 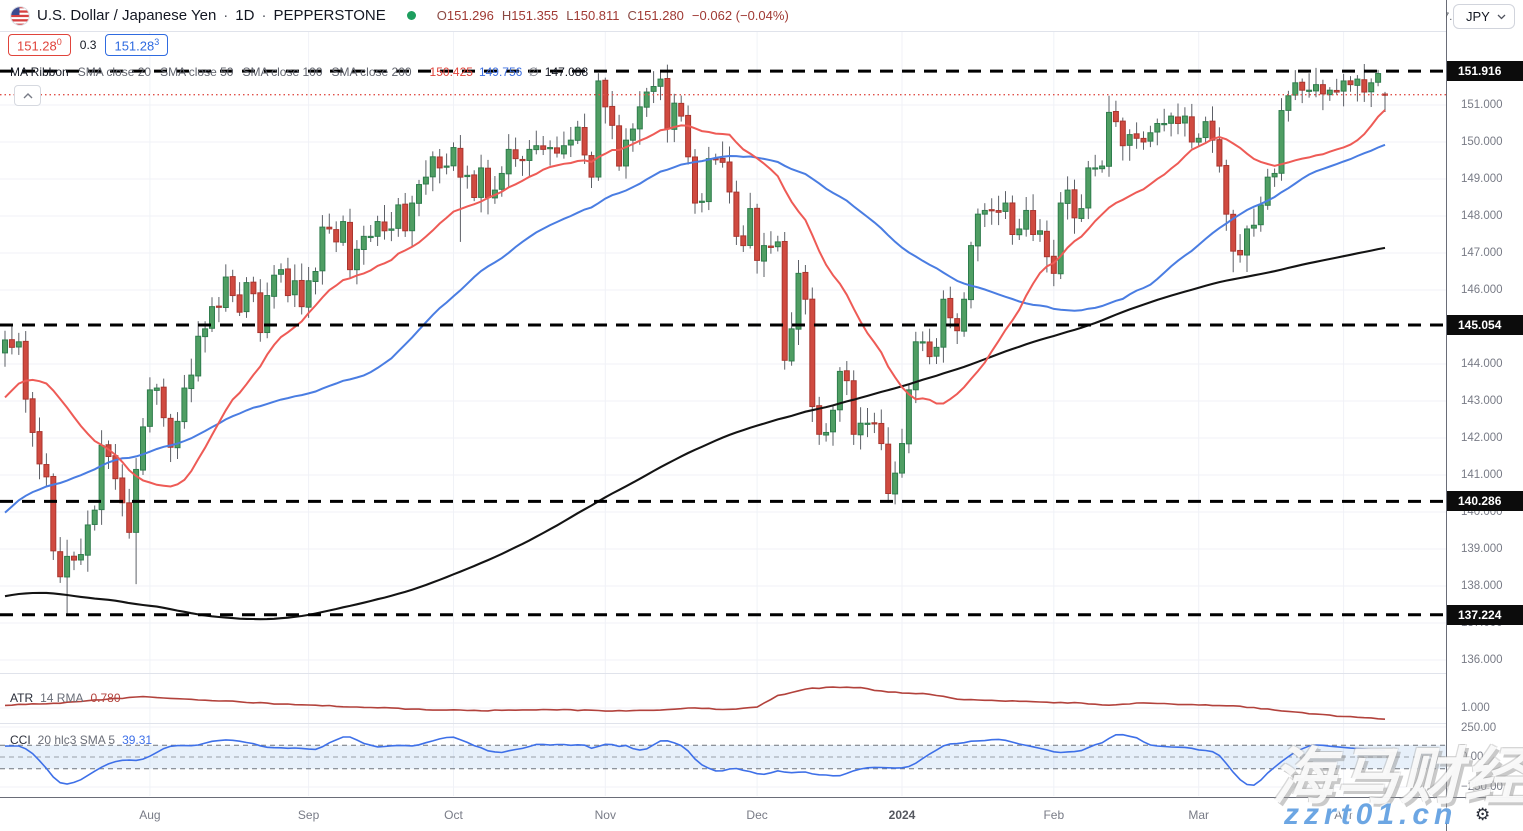 What do you see at coordinates (500, 72) in the screenshot?
I see `ma-value-1: 149.756` at bounding box center [500, 72].